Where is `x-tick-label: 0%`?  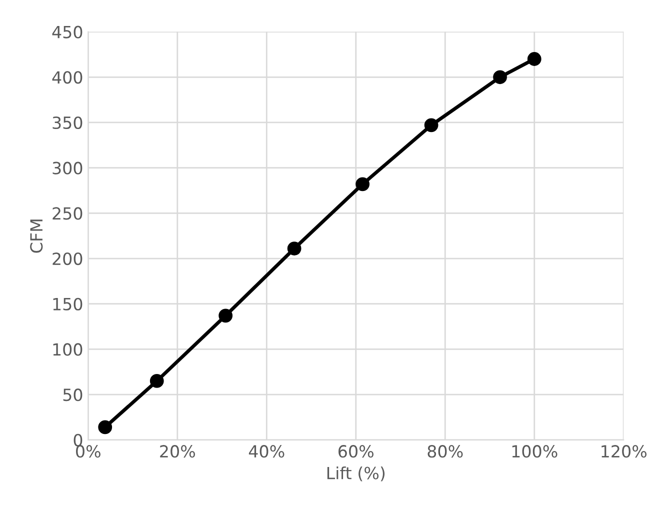 x-tick-label: 0% is located at coordinates (88, 451).